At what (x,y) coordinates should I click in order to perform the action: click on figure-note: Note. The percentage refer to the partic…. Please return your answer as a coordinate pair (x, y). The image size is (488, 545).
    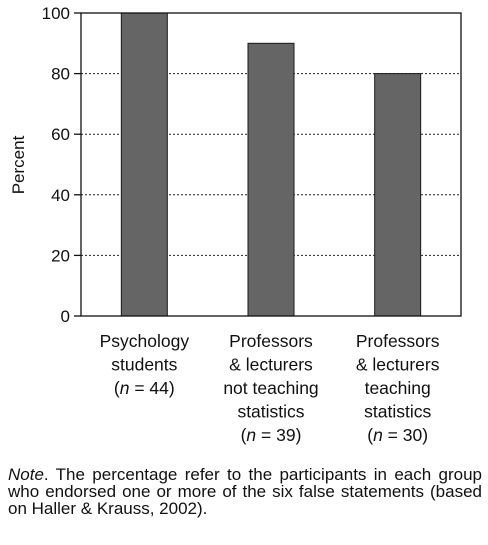
    Looking at the image, I should click on (245, 491).